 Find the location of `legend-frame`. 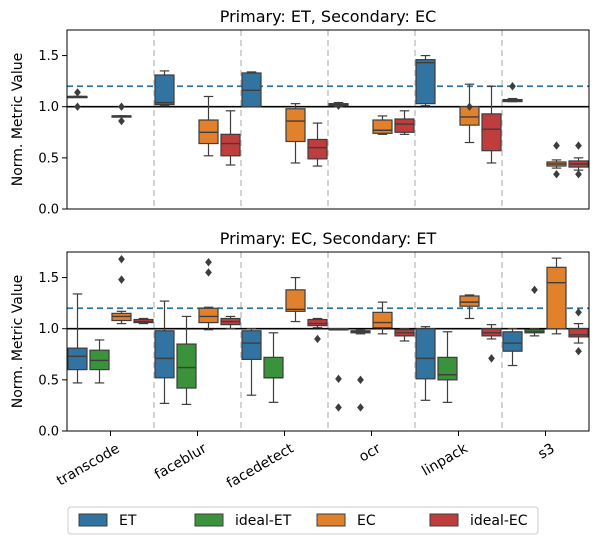

legend-frame is located at coordinates (303, 520).